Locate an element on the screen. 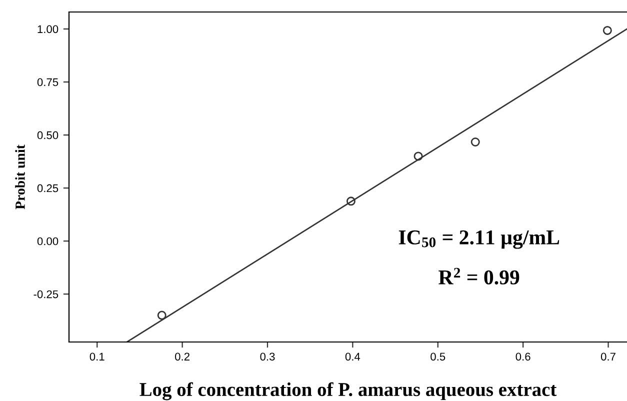  x-tick-label: 0.1 is located at coordinates (97, 356).